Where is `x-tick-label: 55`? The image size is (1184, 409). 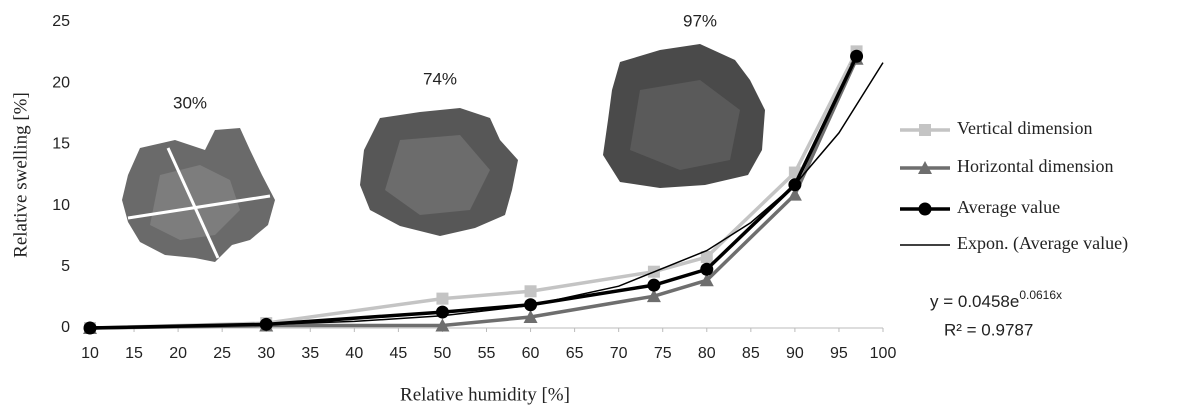 x-tick-label: 55 is located at coordinates (487, 353).